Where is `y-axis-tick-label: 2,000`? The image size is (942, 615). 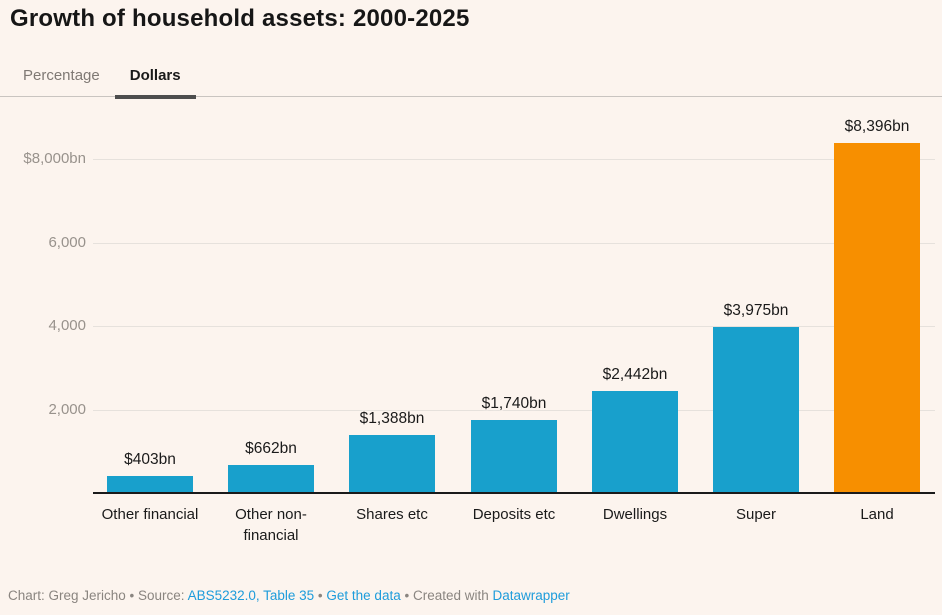
y-axis-tick-label: 2,000 is located at coordinates (67, 409).